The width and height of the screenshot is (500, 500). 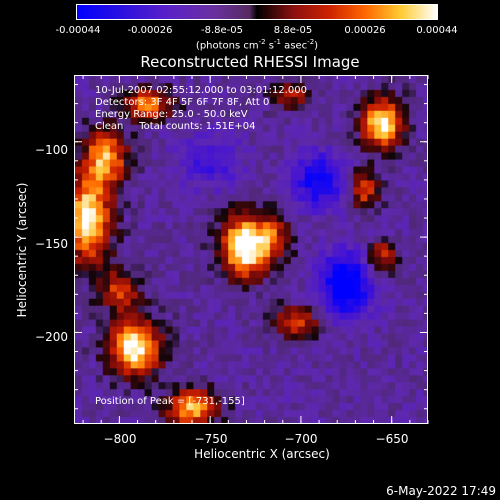 What do you see at coordinates (51, 337) in the screenshot?
I see `y-tick-label: −200` at bounding box center [51, 337].